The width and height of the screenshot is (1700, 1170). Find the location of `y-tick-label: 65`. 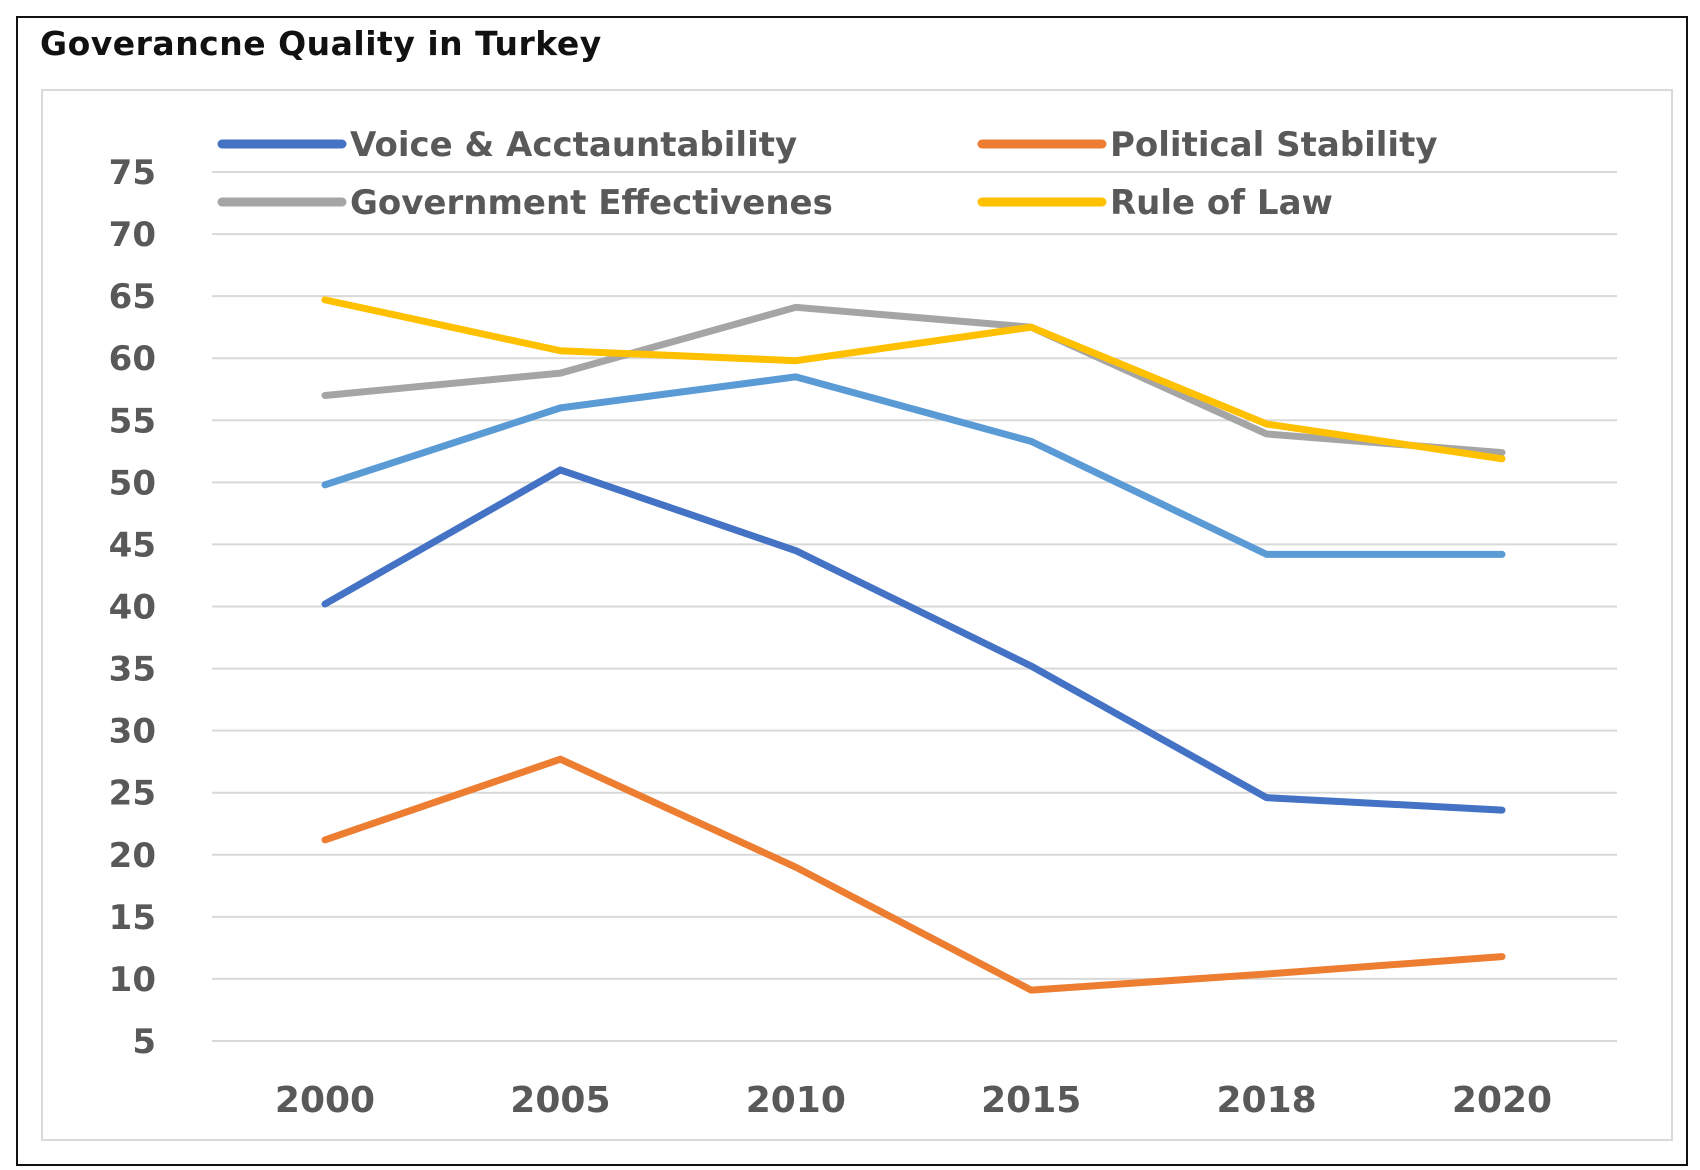

y-tick-label: 65 is located at coordinates (132, 297).